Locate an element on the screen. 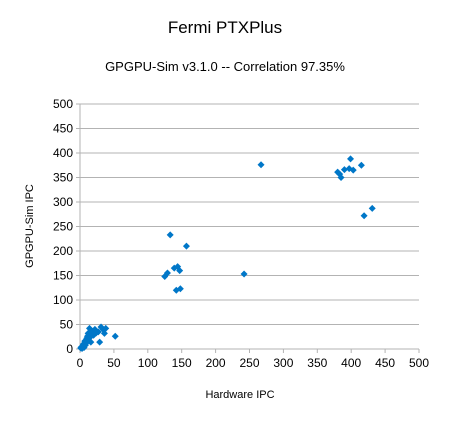 This screenshot has height=422, width=450. y-tick-label: 250 is located at coordinates (63, 227).